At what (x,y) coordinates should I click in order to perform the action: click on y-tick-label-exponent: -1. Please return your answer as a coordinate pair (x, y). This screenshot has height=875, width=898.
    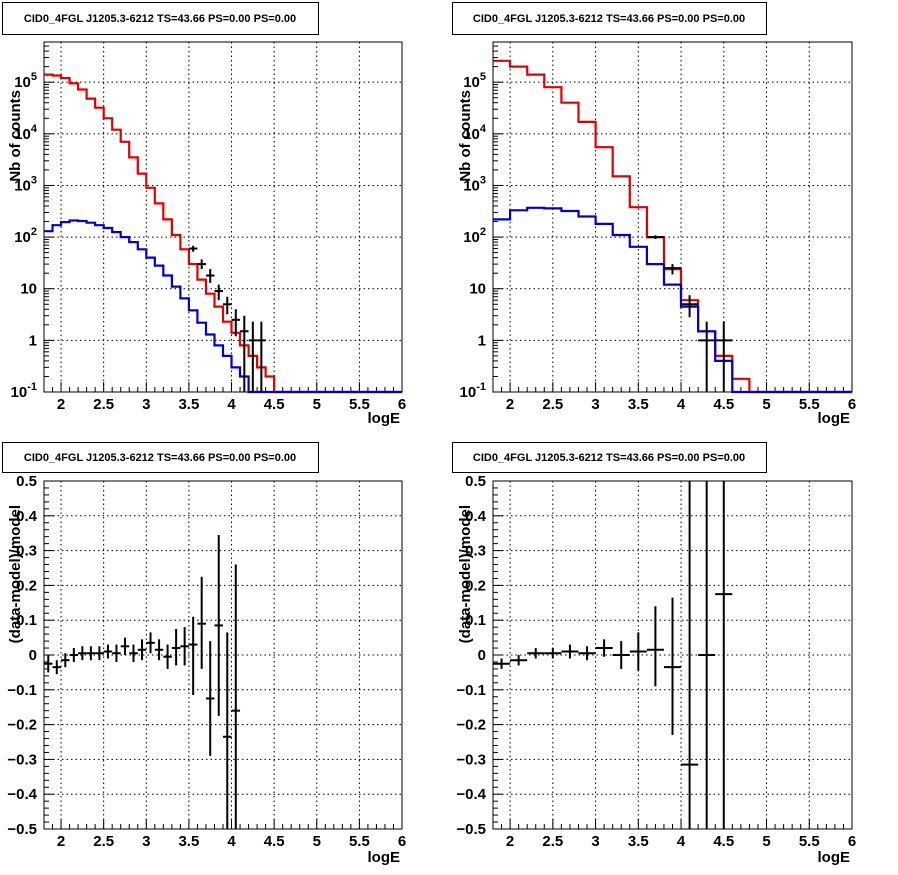
    Looking at the image, I should click on (32, 387).